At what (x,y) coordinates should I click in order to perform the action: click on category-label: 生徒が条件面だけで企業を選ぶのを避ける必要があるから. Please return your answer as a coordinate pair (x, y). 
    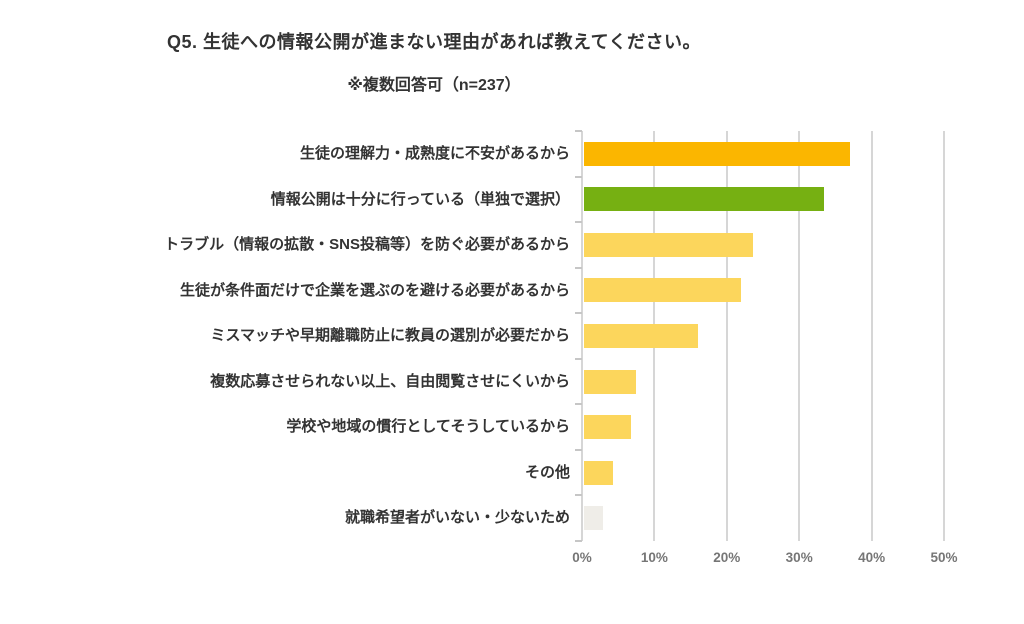
    Looking at the image, I should click on (374, 290).